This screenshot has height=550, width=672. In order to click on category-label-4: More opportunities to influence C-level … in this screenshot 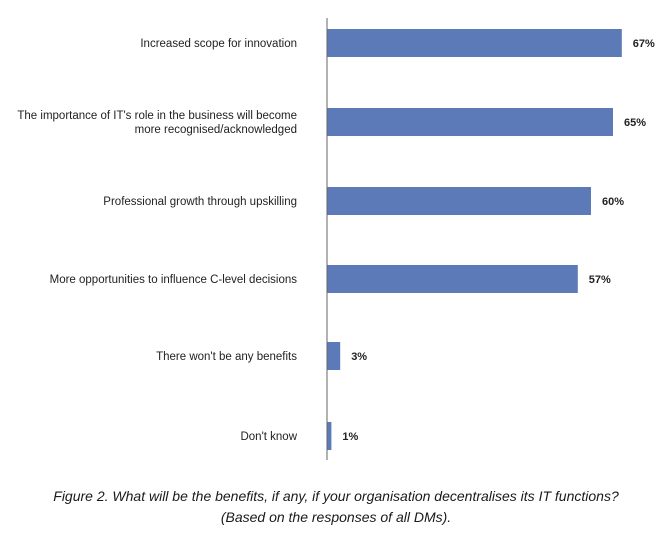, I will do `click(174, 280)`.